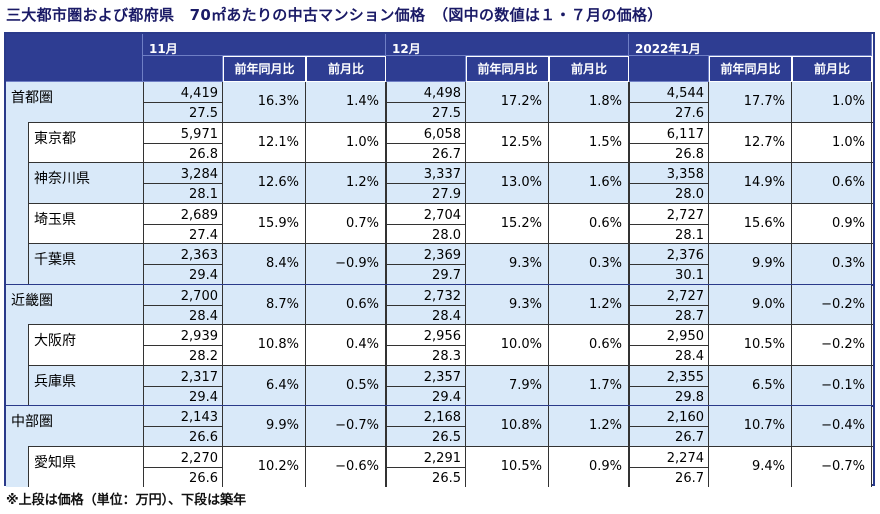 This screenshot has width=880, height=514. Describe the element at coordinates (346, 223) in the screenshot. I see `mom-change: 0.7%` at that location.